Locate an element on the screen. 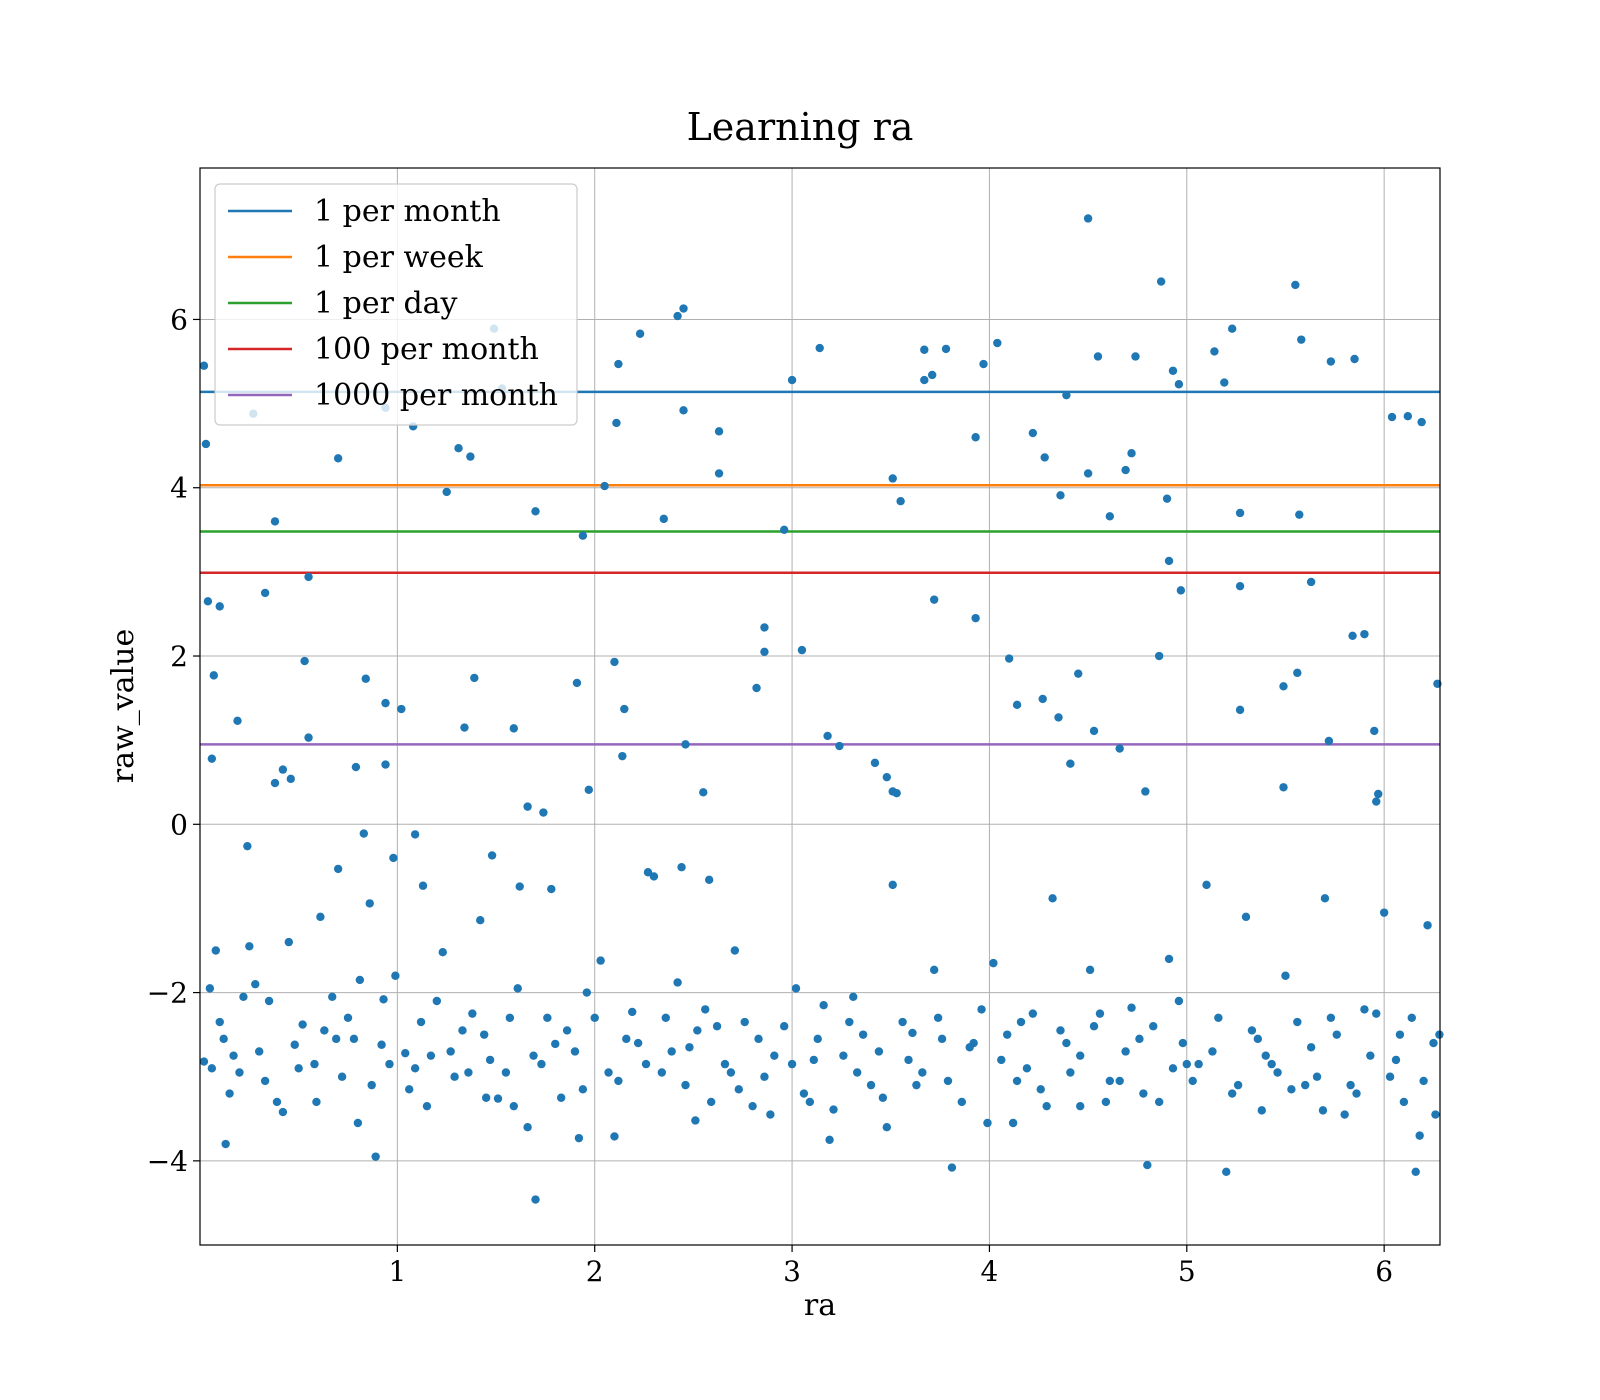  y-tick-label: 2 is located at coordinates (179, 656).